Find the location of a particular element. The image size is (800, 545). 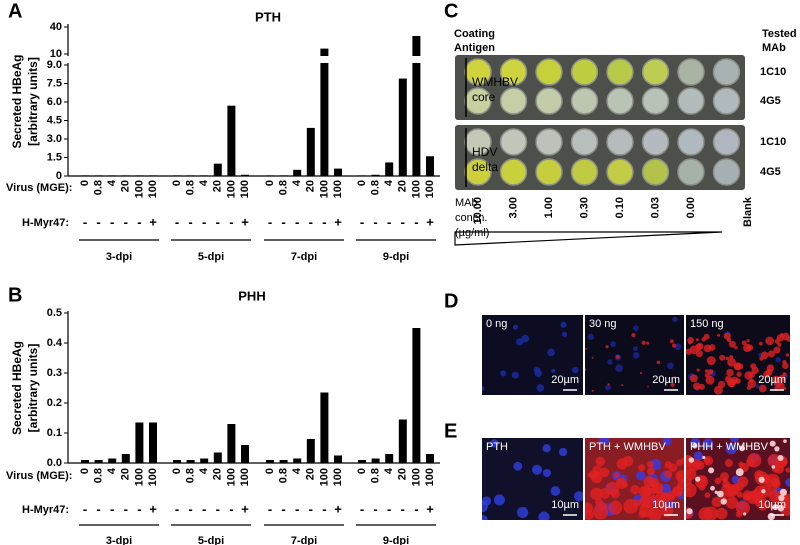

header: Antigen is located at coordinates (474, 48).